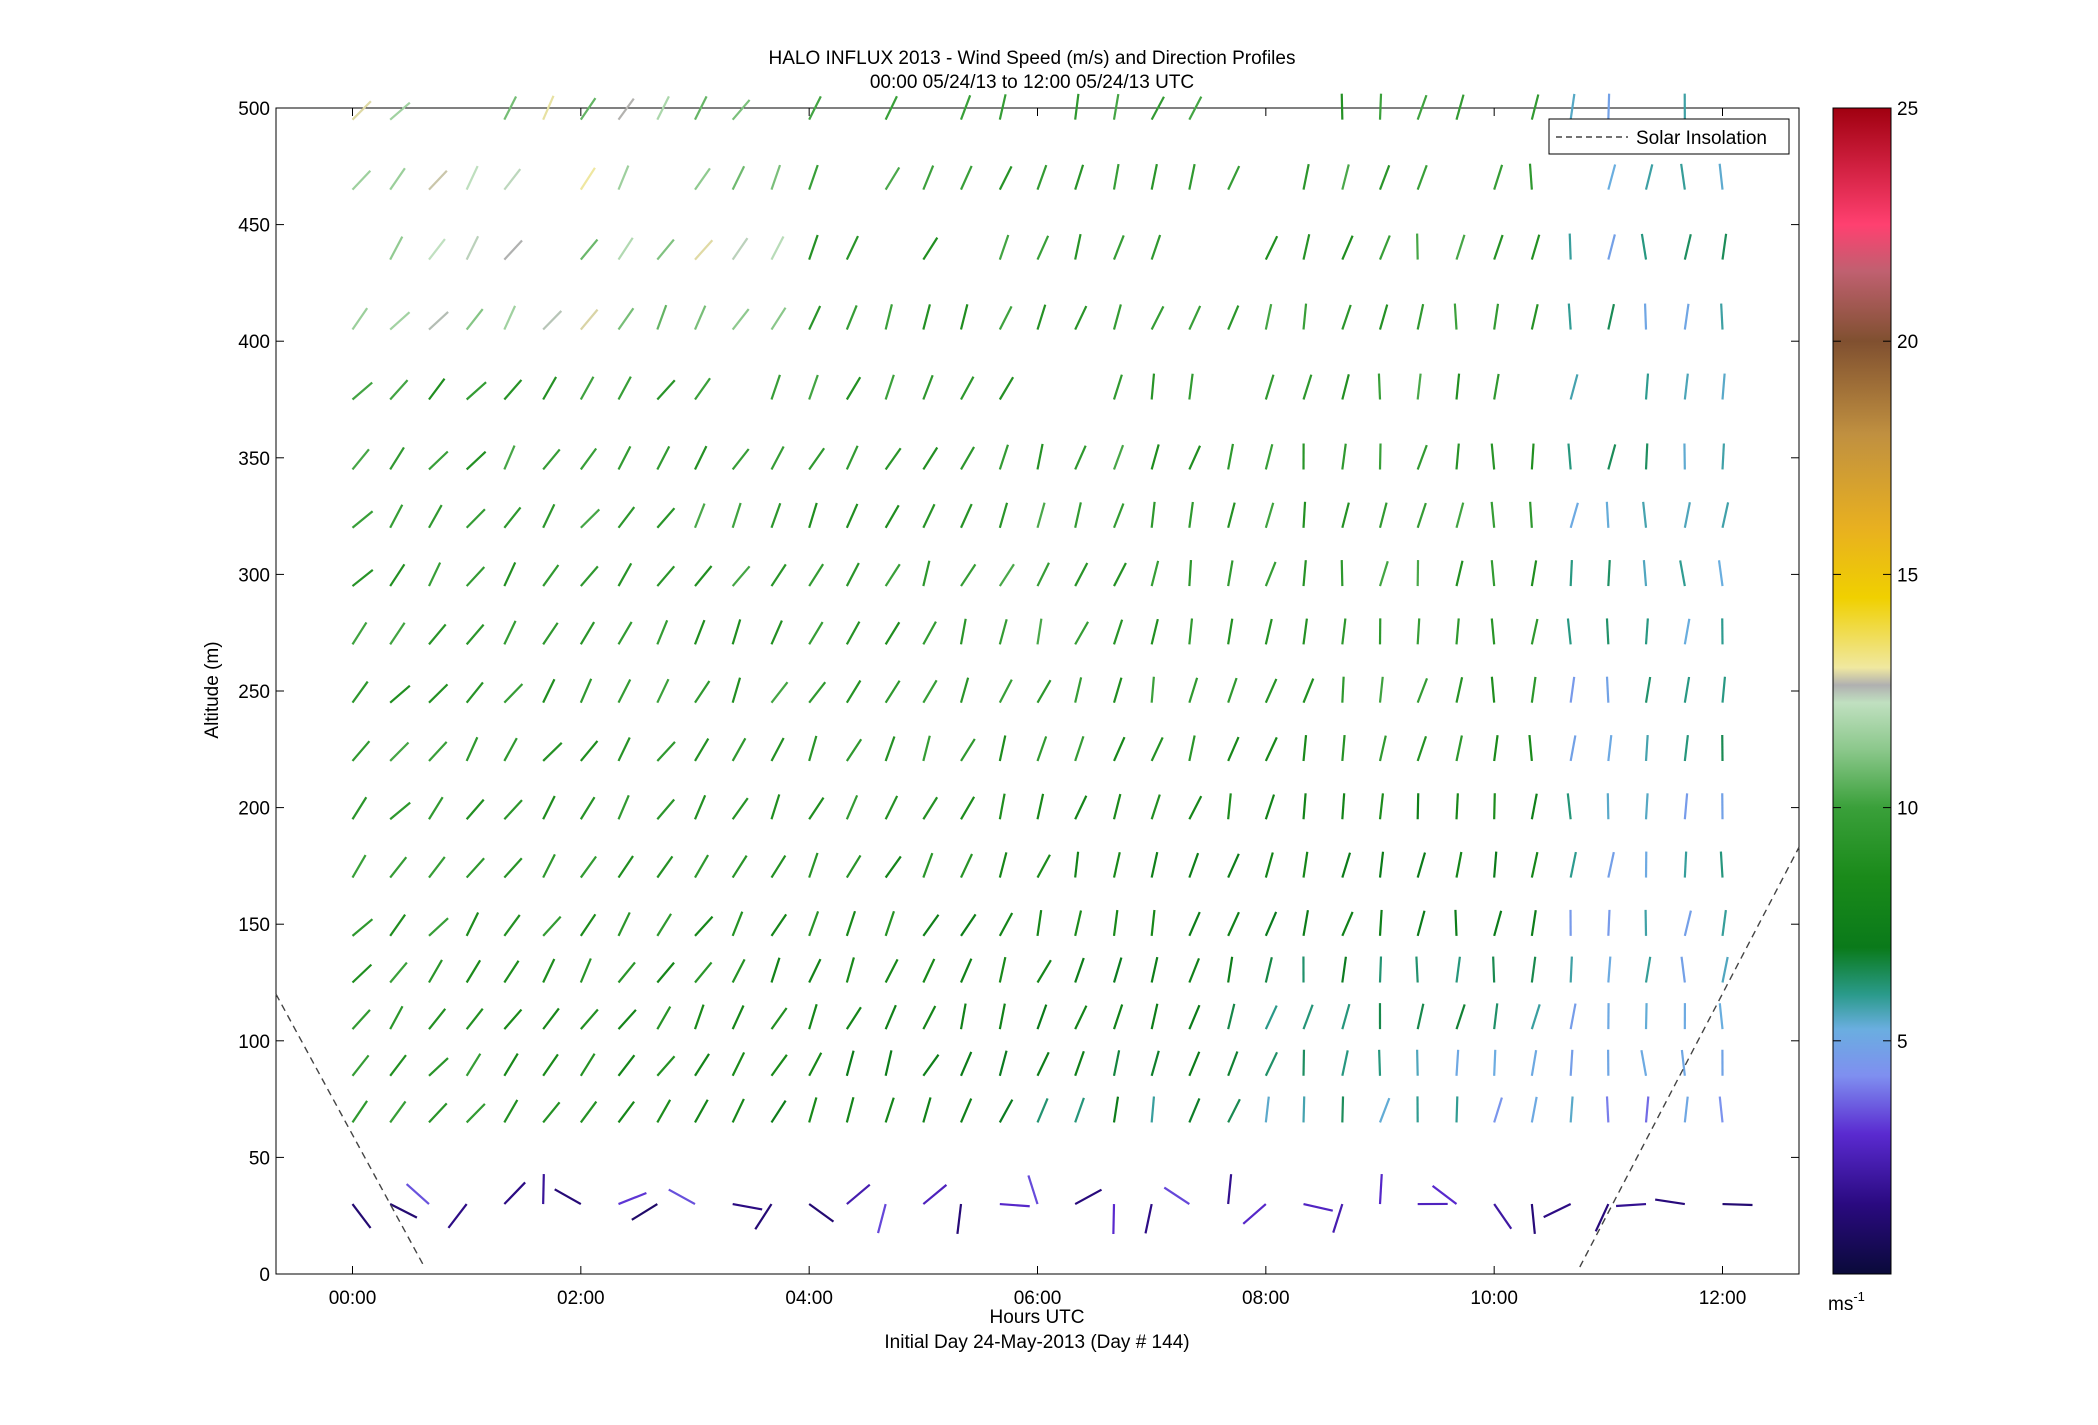  I want to click on x-tick-label: 04:00, so click(809, 1298).